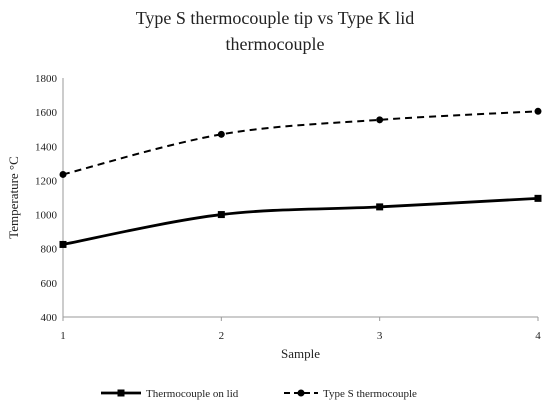 The width and height of the screenshot is (550, 414). I want to click on y-tick-label: 1600, so click(46, 113).